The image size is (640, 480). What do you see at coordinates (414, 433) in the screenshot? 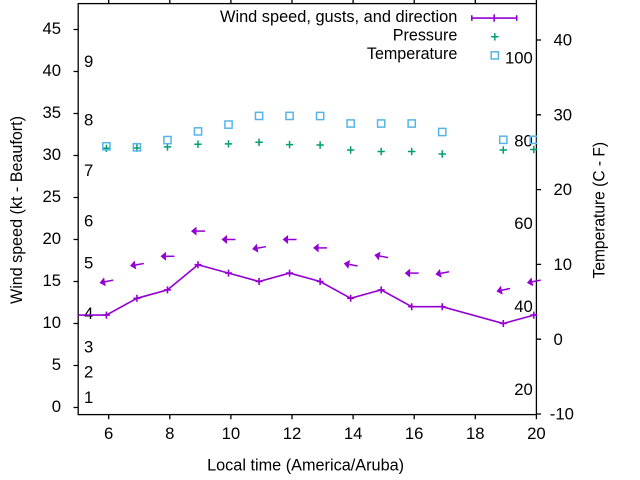
I see `svg-text: 16` at bounding box center [414, 433].